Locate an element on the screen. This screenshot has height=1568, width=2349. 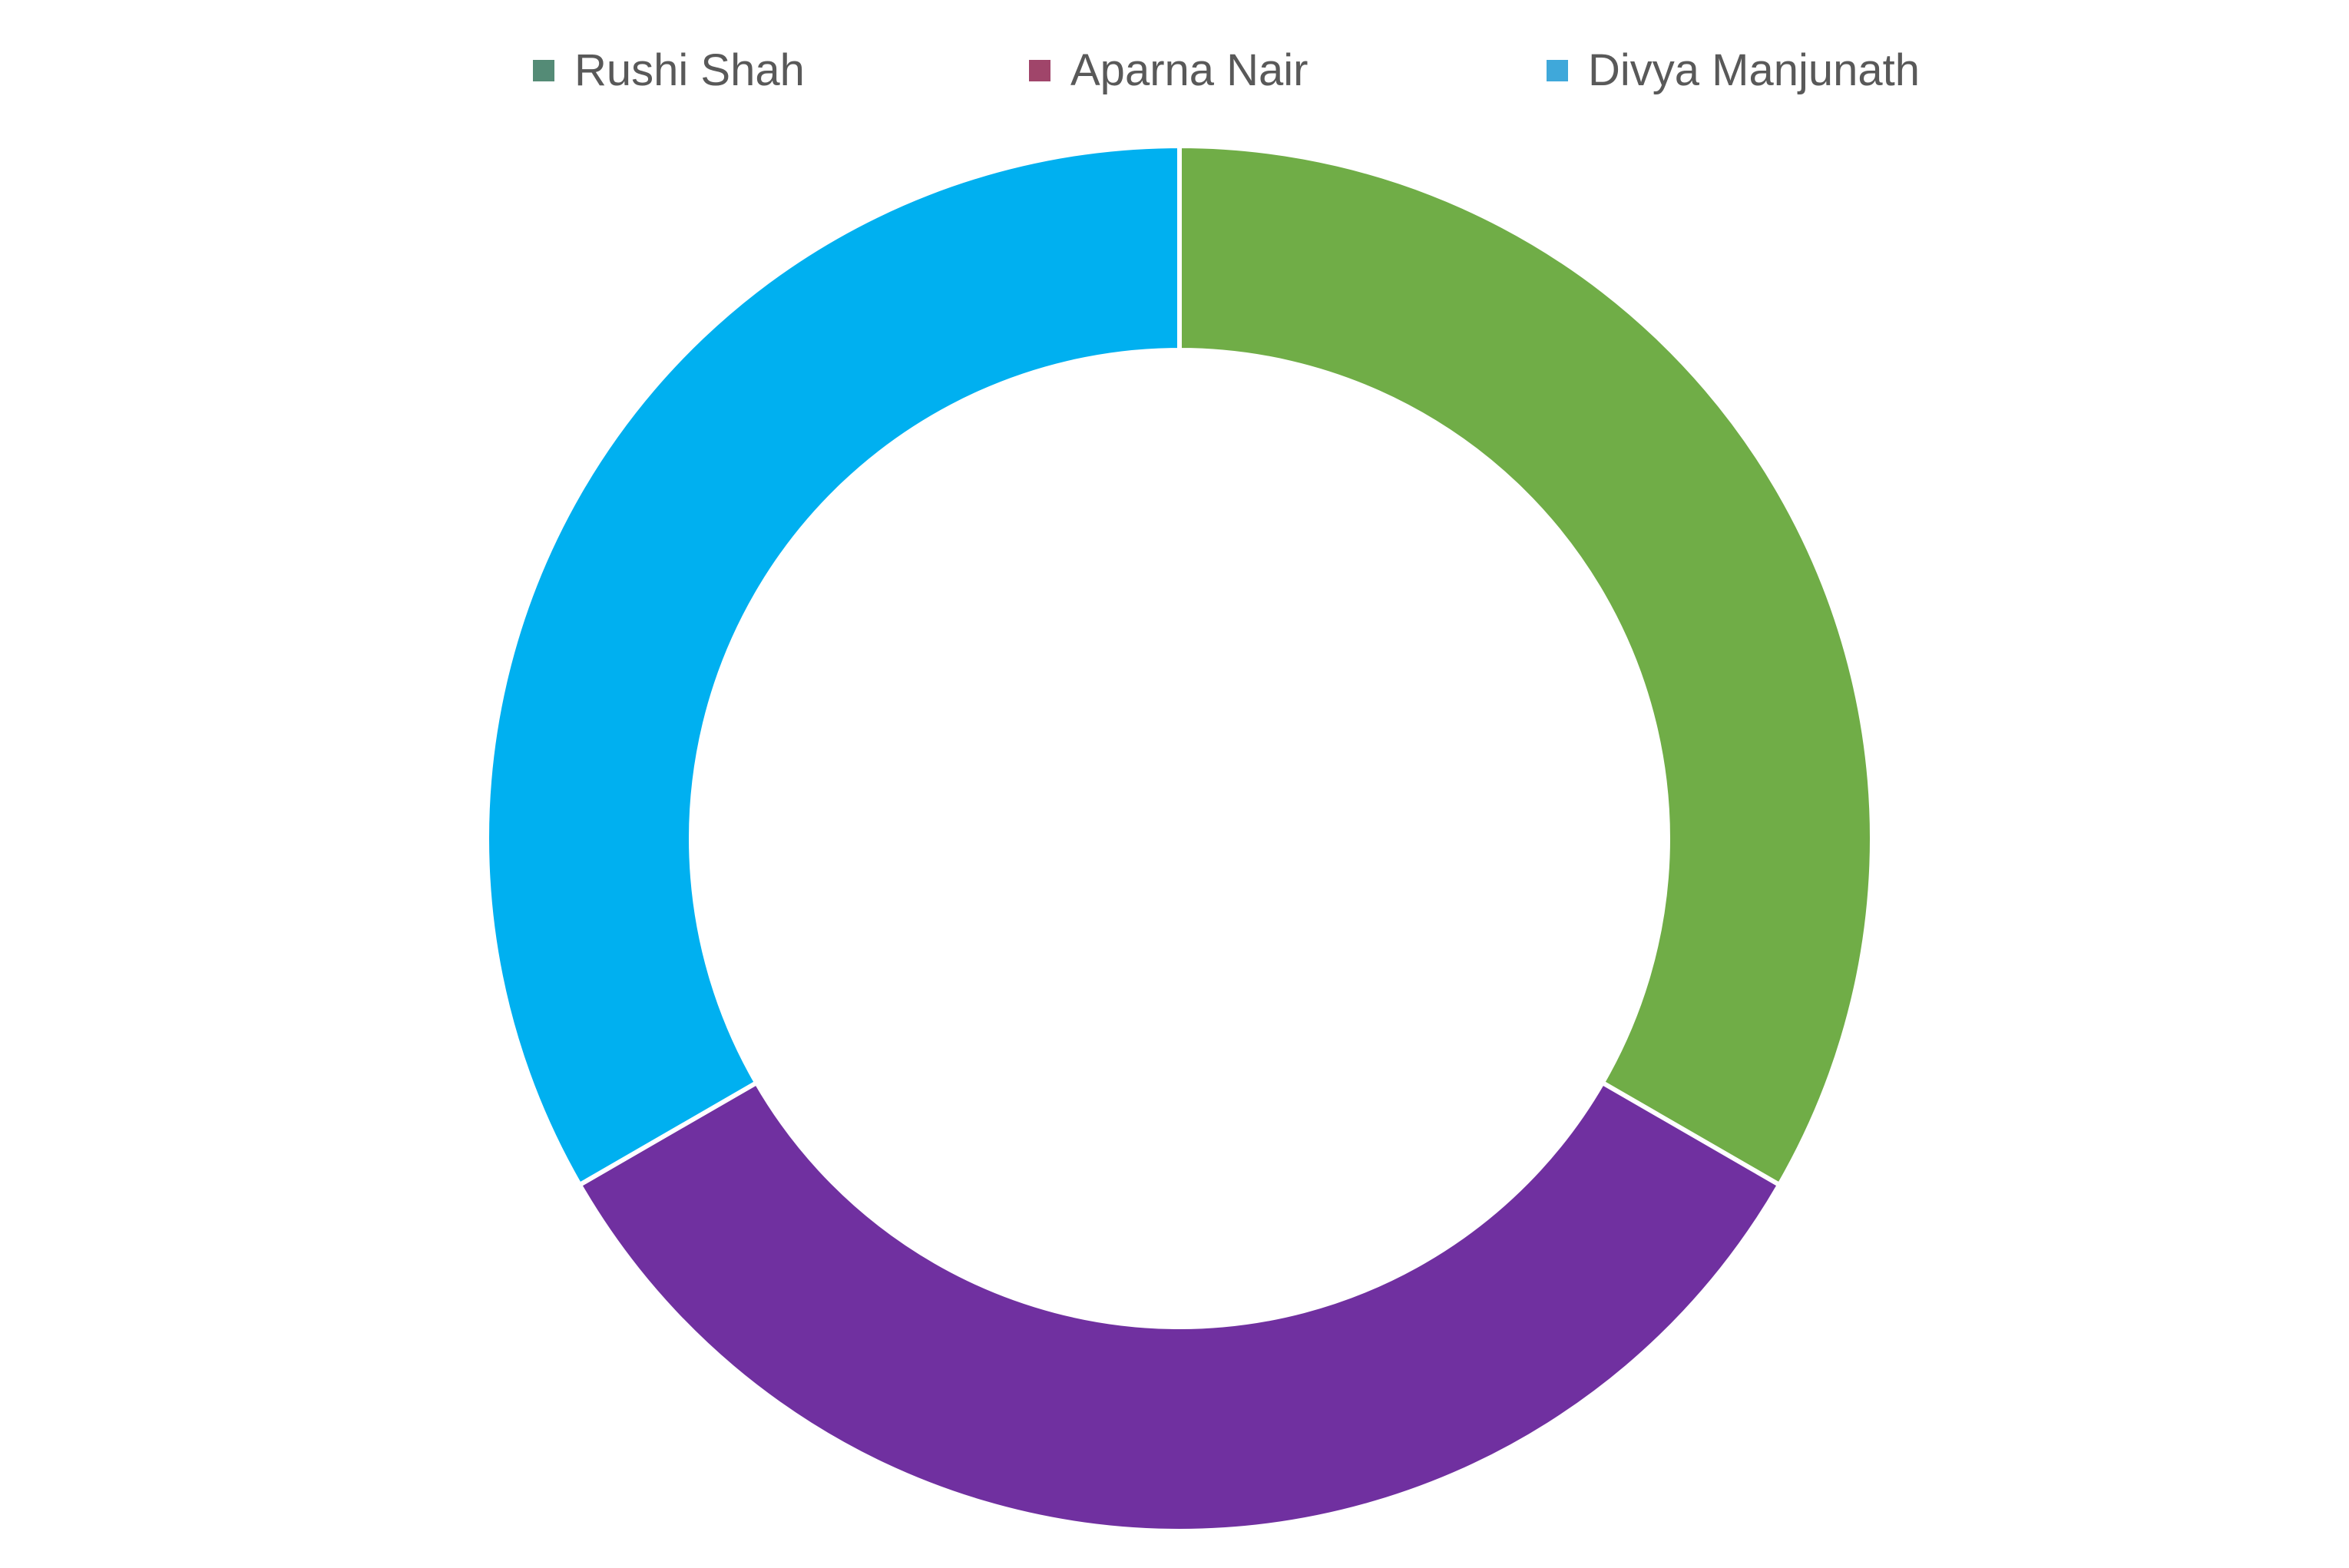
legend-swatch-rushi-shah is located at coordinates (543, 71).